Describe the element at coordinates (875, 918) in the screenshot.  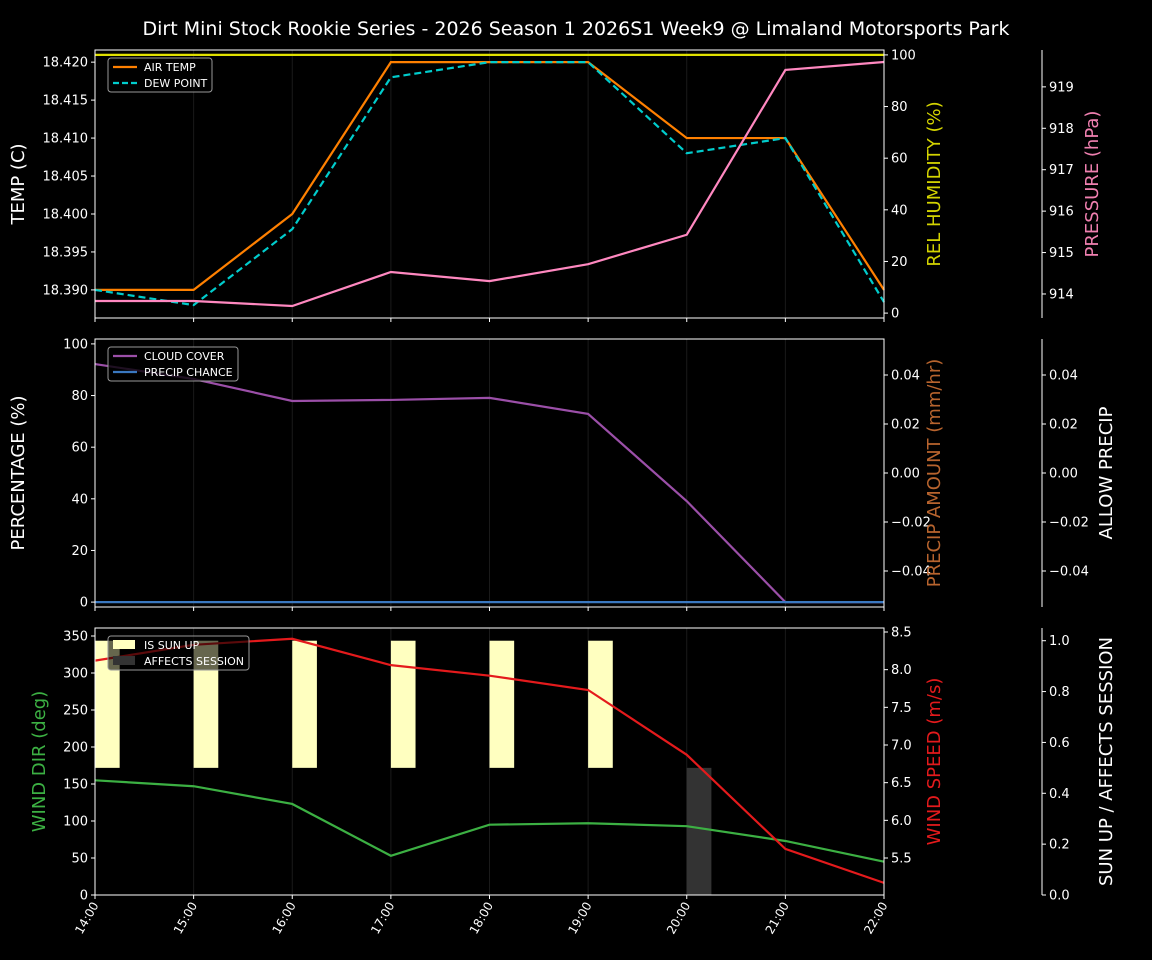
I see `x-tick-label: 22:00` at that location.